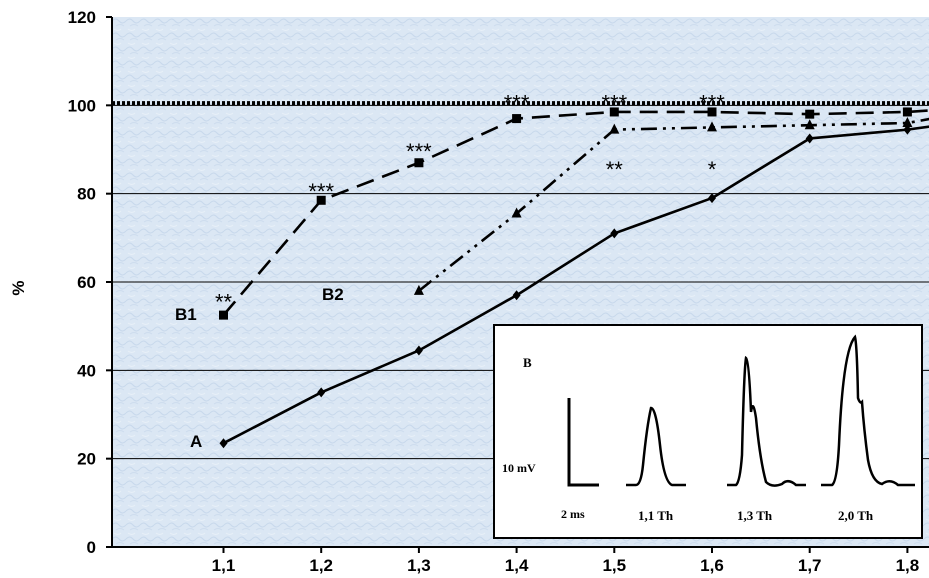 Image resolution: width=929 pixels, height=578 pixels. I want to click on x-tick-label: 1,3, so click(419, 565).